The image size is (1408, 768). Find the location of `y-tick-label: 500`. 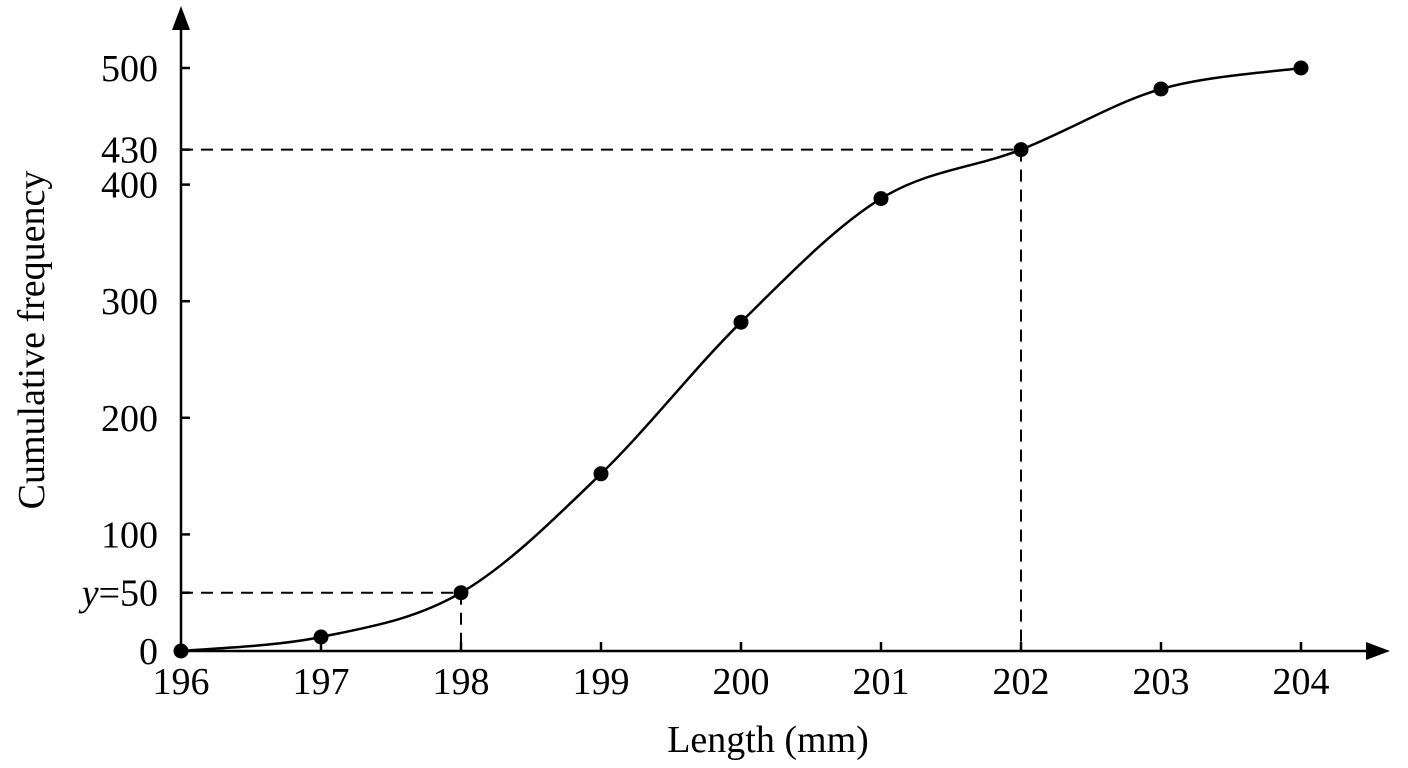

y-tick-label: 500 is located at coordinates (129, 69).